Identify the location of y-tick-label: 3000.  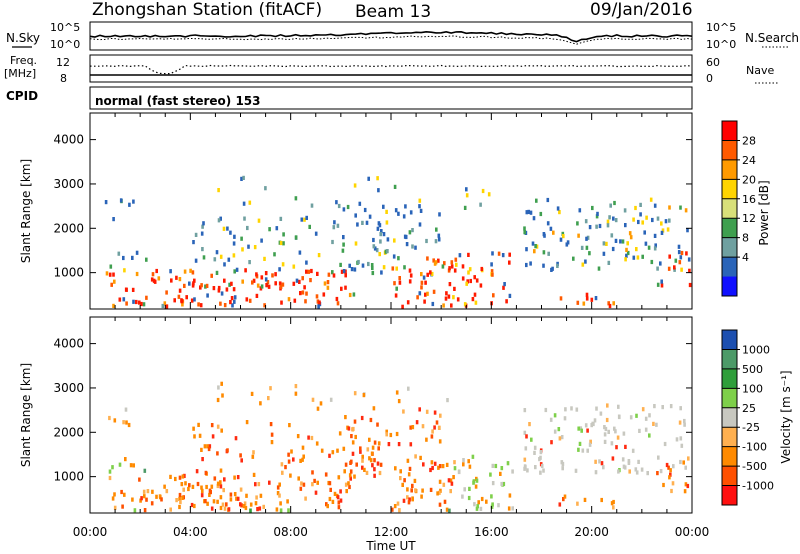
(68, 184).